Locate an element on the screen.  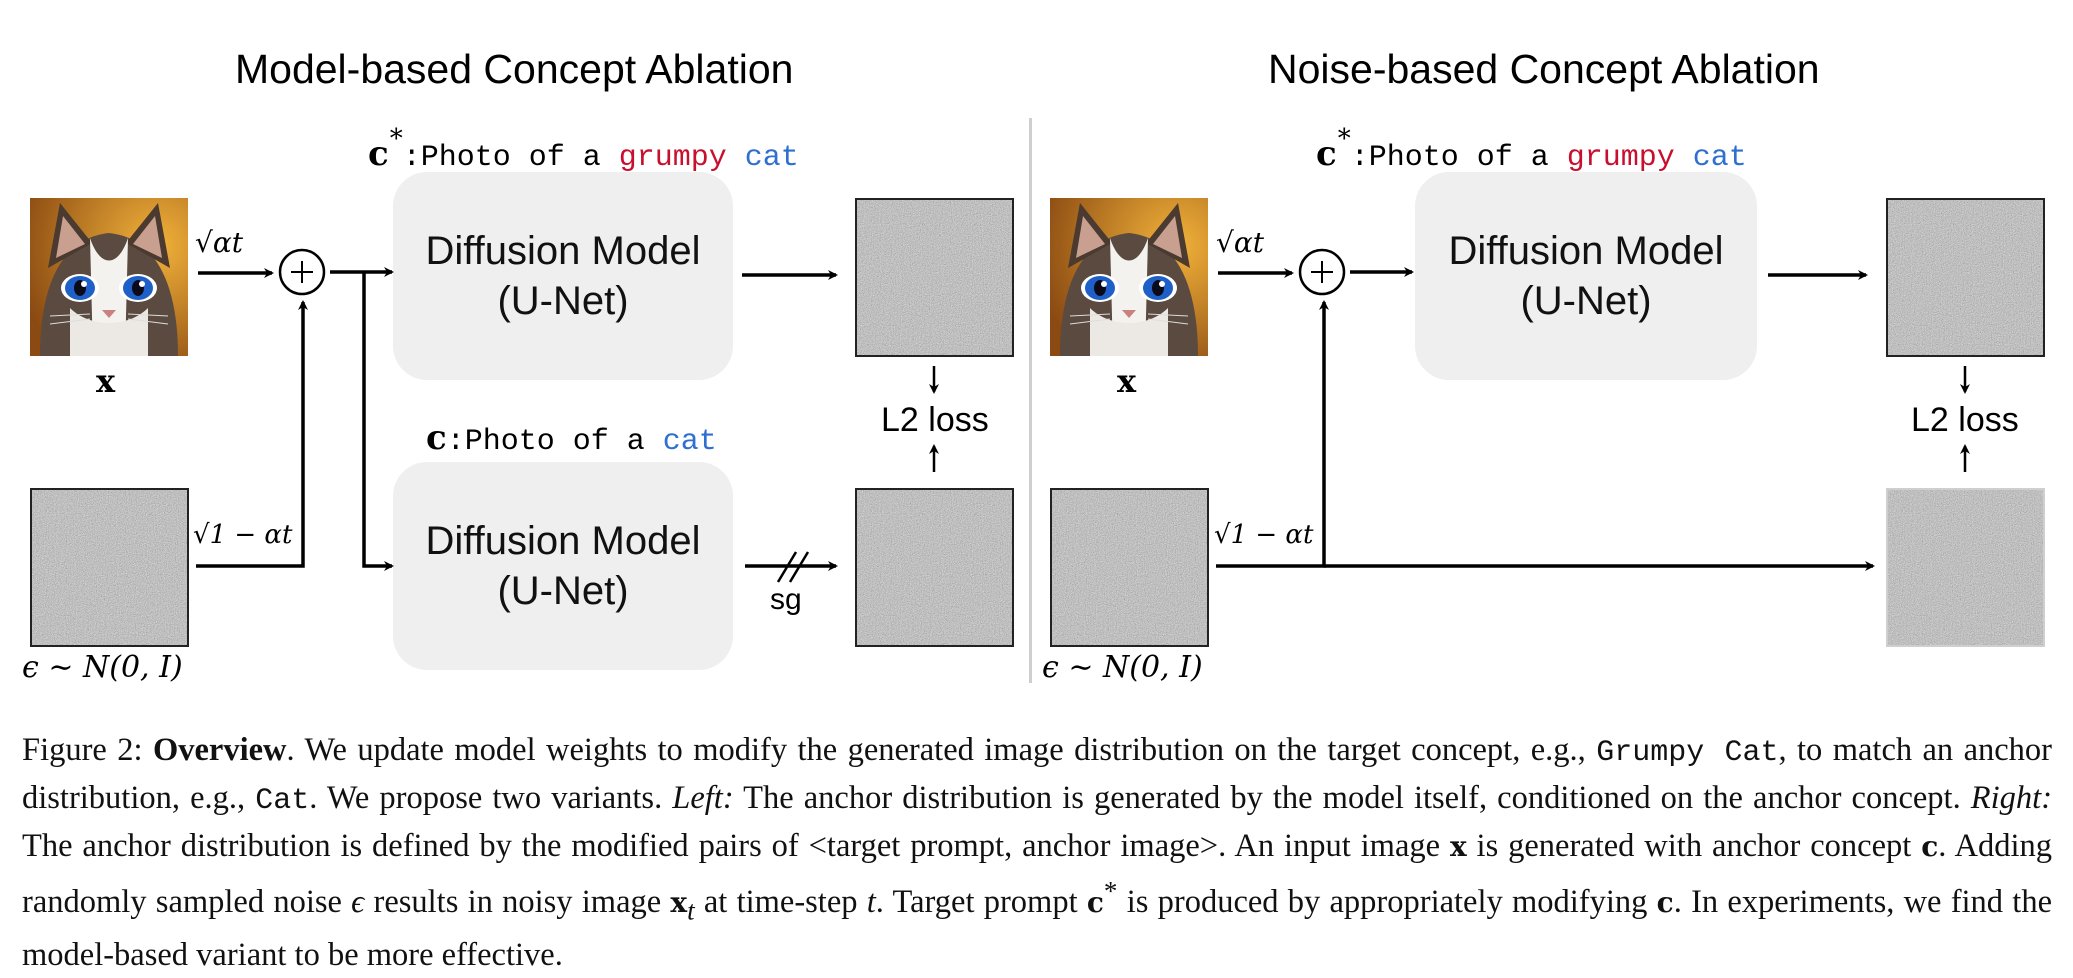
right-panel-title: Noise-based Concept Ablation is located at coordinates (1544, 69).